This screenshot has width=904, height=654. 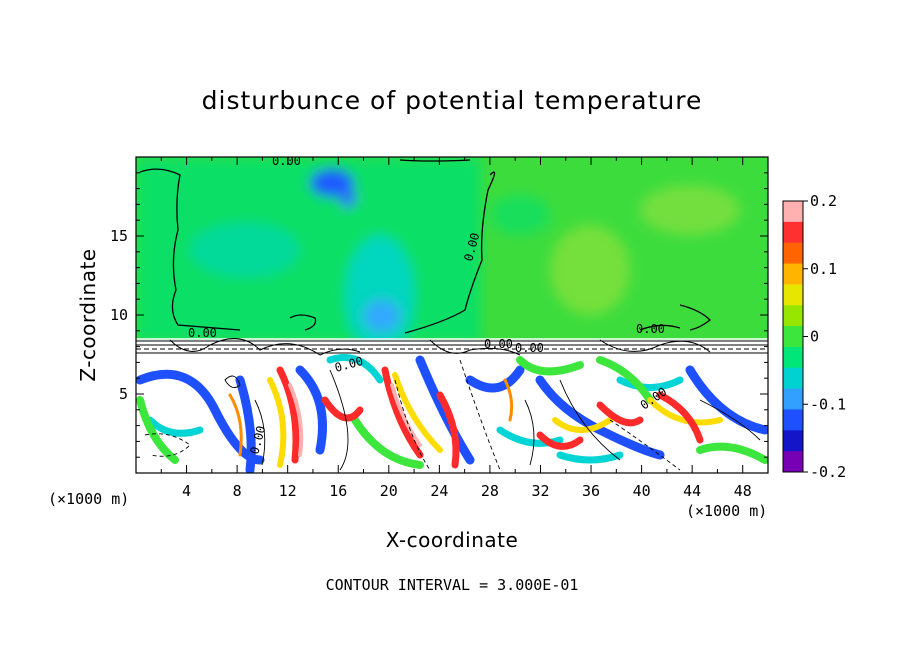 I want to click on x-tick-label: 20, so click(x=389, y=491).